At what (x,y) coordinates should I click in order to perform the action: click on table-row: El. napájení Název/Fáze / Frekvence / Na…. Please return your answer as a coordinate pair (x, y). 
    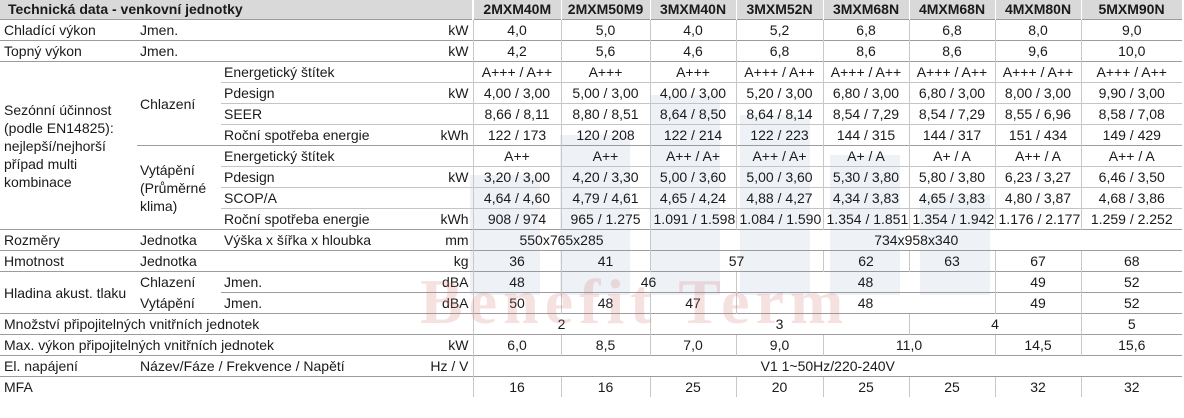
    Looking at the image, I should click on (591, 366).